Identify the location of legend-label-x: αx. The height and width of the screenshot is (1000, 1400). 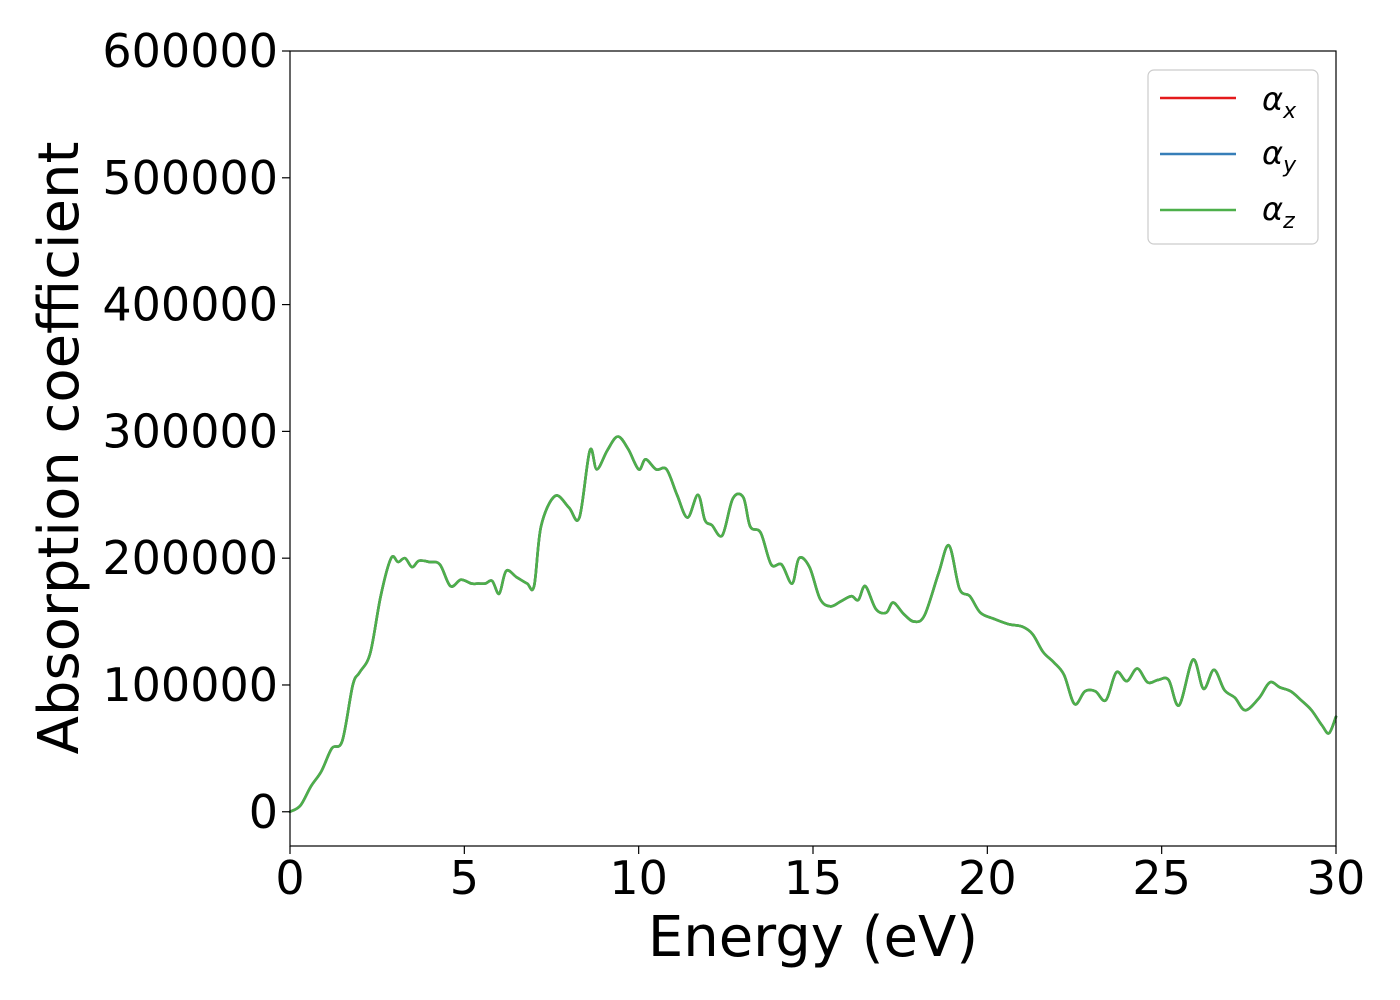
(1279, 102).